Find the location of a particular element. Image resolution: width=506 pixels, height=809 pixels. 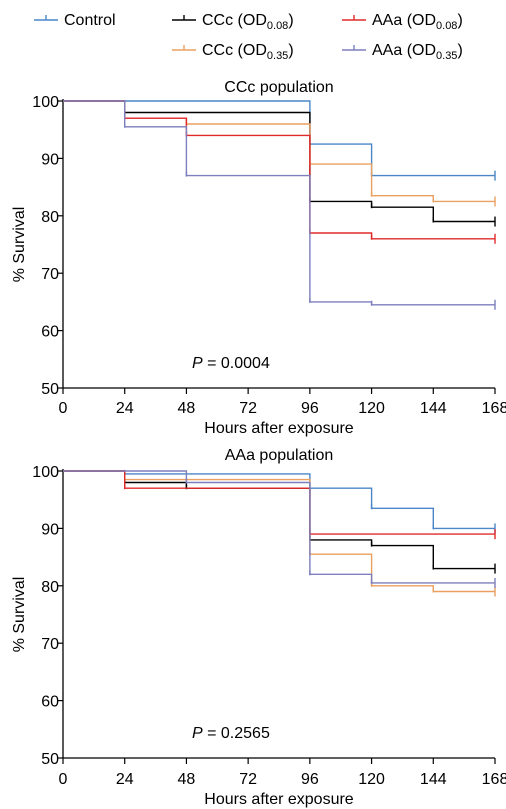

legend-label-control: Control is located at coordinates (90, 20).